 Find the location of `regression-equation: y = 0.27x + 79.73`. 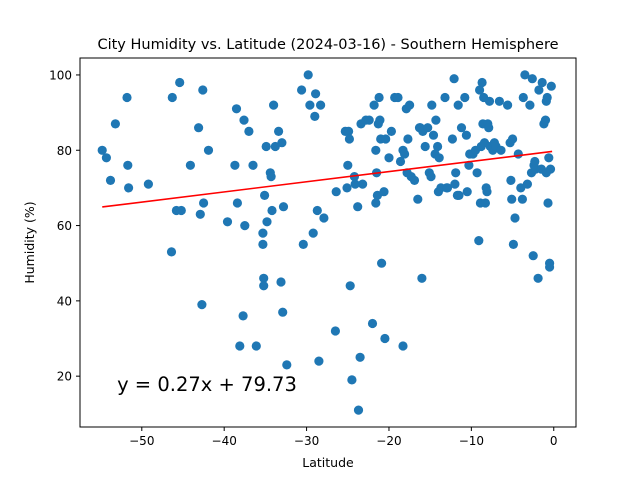

regression-equation: y = 0.27x + 79.73 is located at coordinates (207, 384).